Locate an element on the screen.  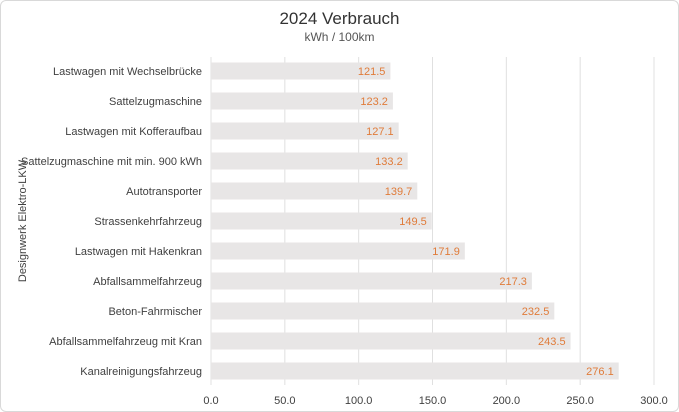
value-label: 217.3 is located at coordinates (513, 282).